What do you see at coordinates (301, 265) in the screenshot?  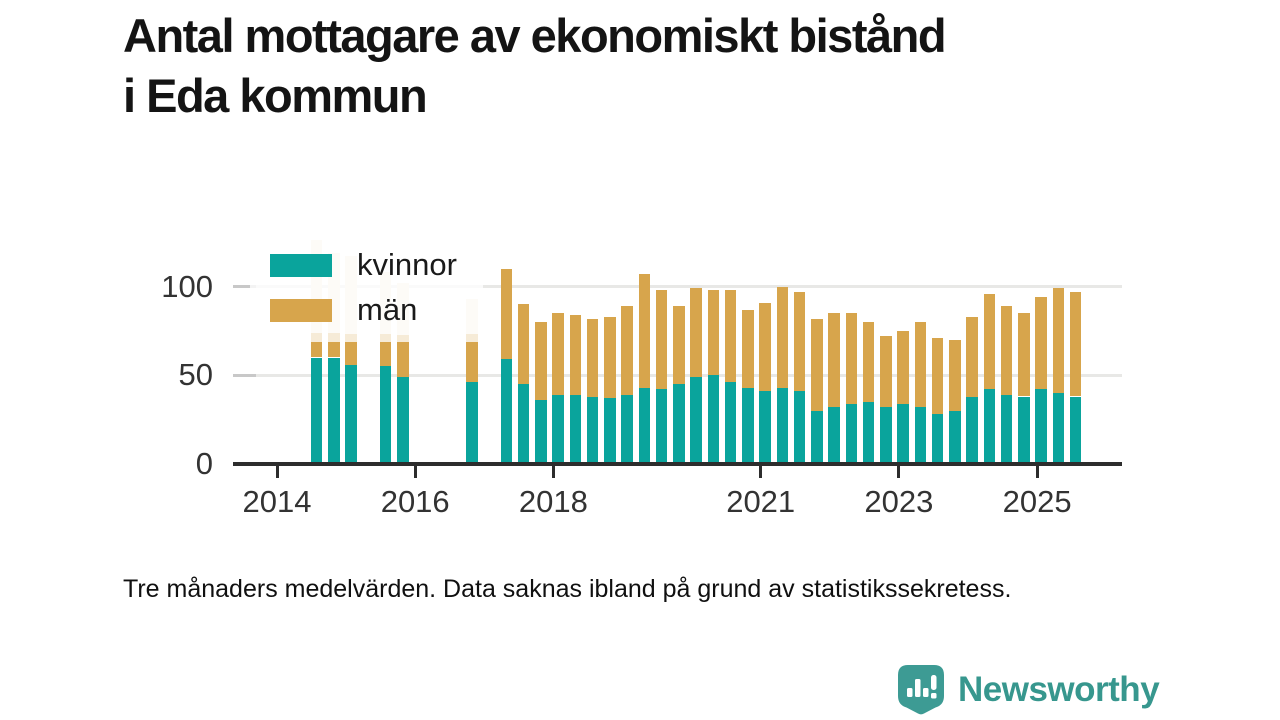 I see `legend-swatch-kvinnor` at bounding box center [301, 265].